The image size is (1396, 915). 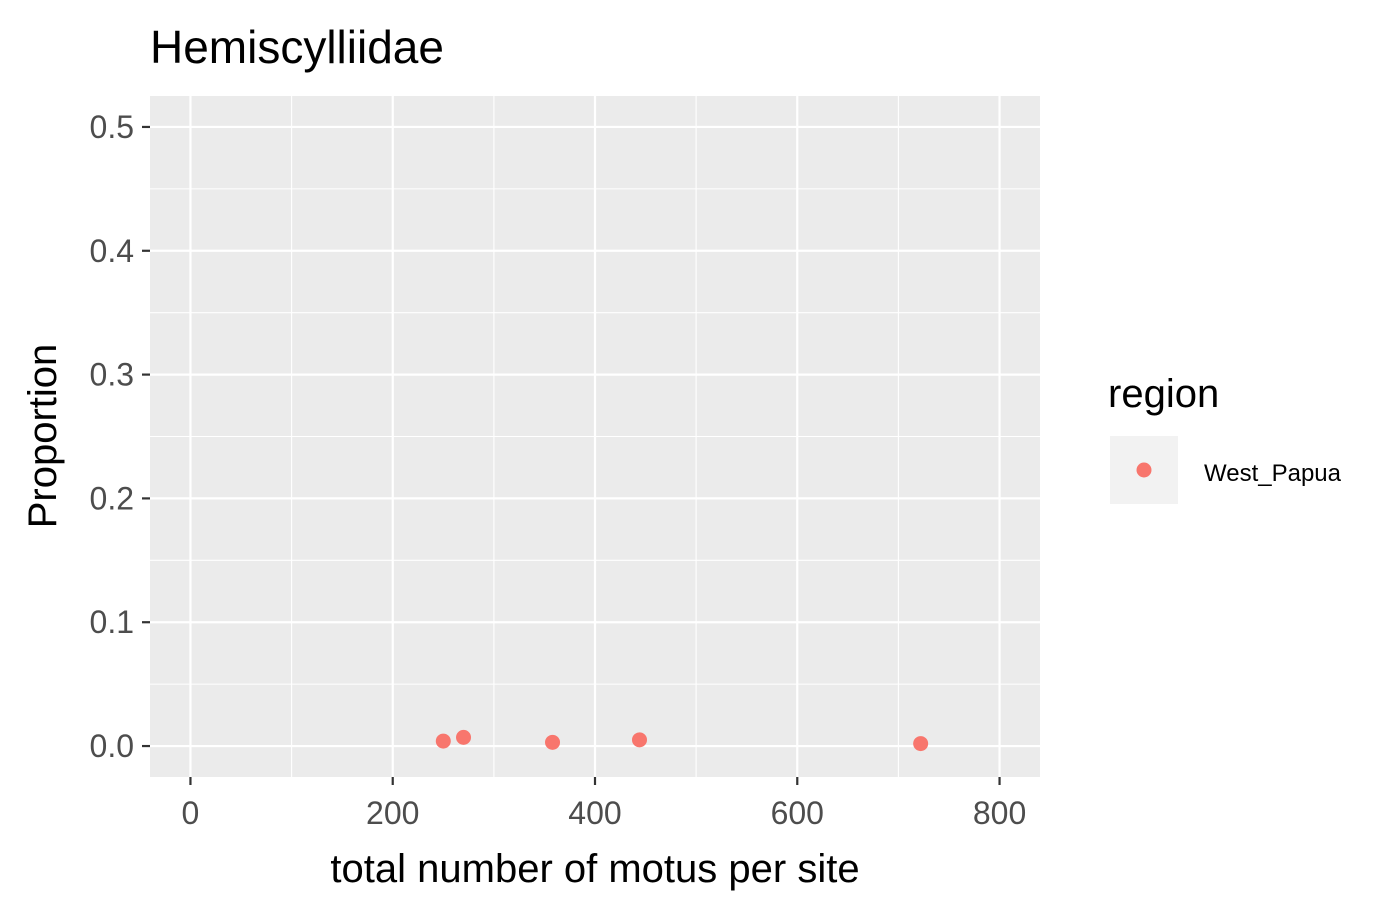 I want to click on x-tick-label: 600, so click(x=797, y=813).